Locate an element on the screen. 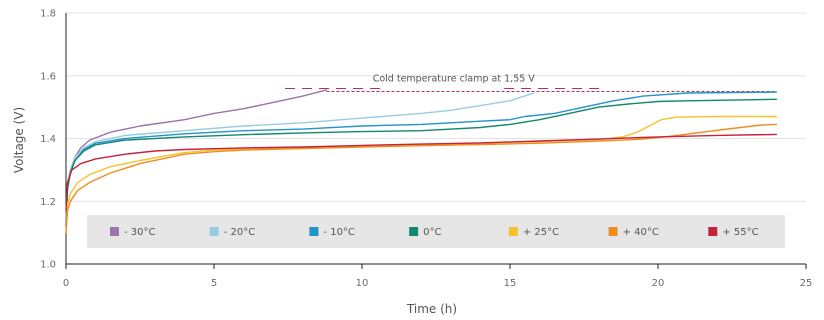 The image size is (824, 320). legend-label: + 25°C is located at coordinates (541, 232).